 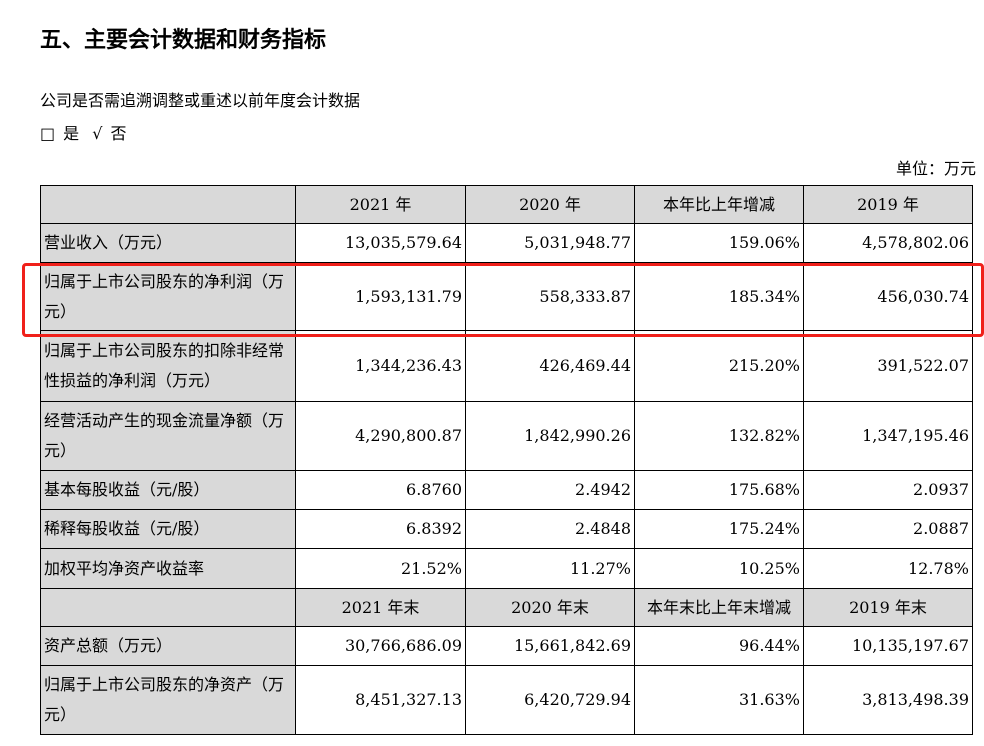 I want to click on section-title: 五、主要会计数据和财务指标, so click(x=183, y=40).